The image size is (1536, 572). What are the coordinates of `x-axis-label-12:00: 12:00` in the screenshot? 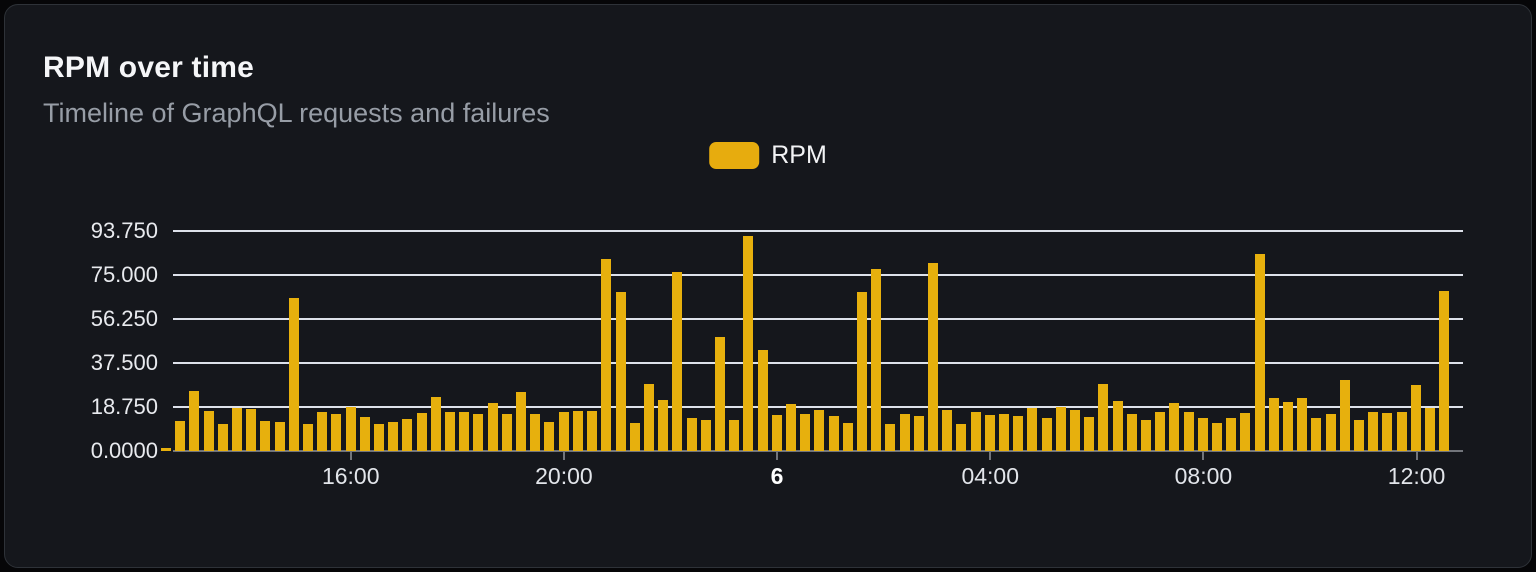 It's located at (1416, 476).